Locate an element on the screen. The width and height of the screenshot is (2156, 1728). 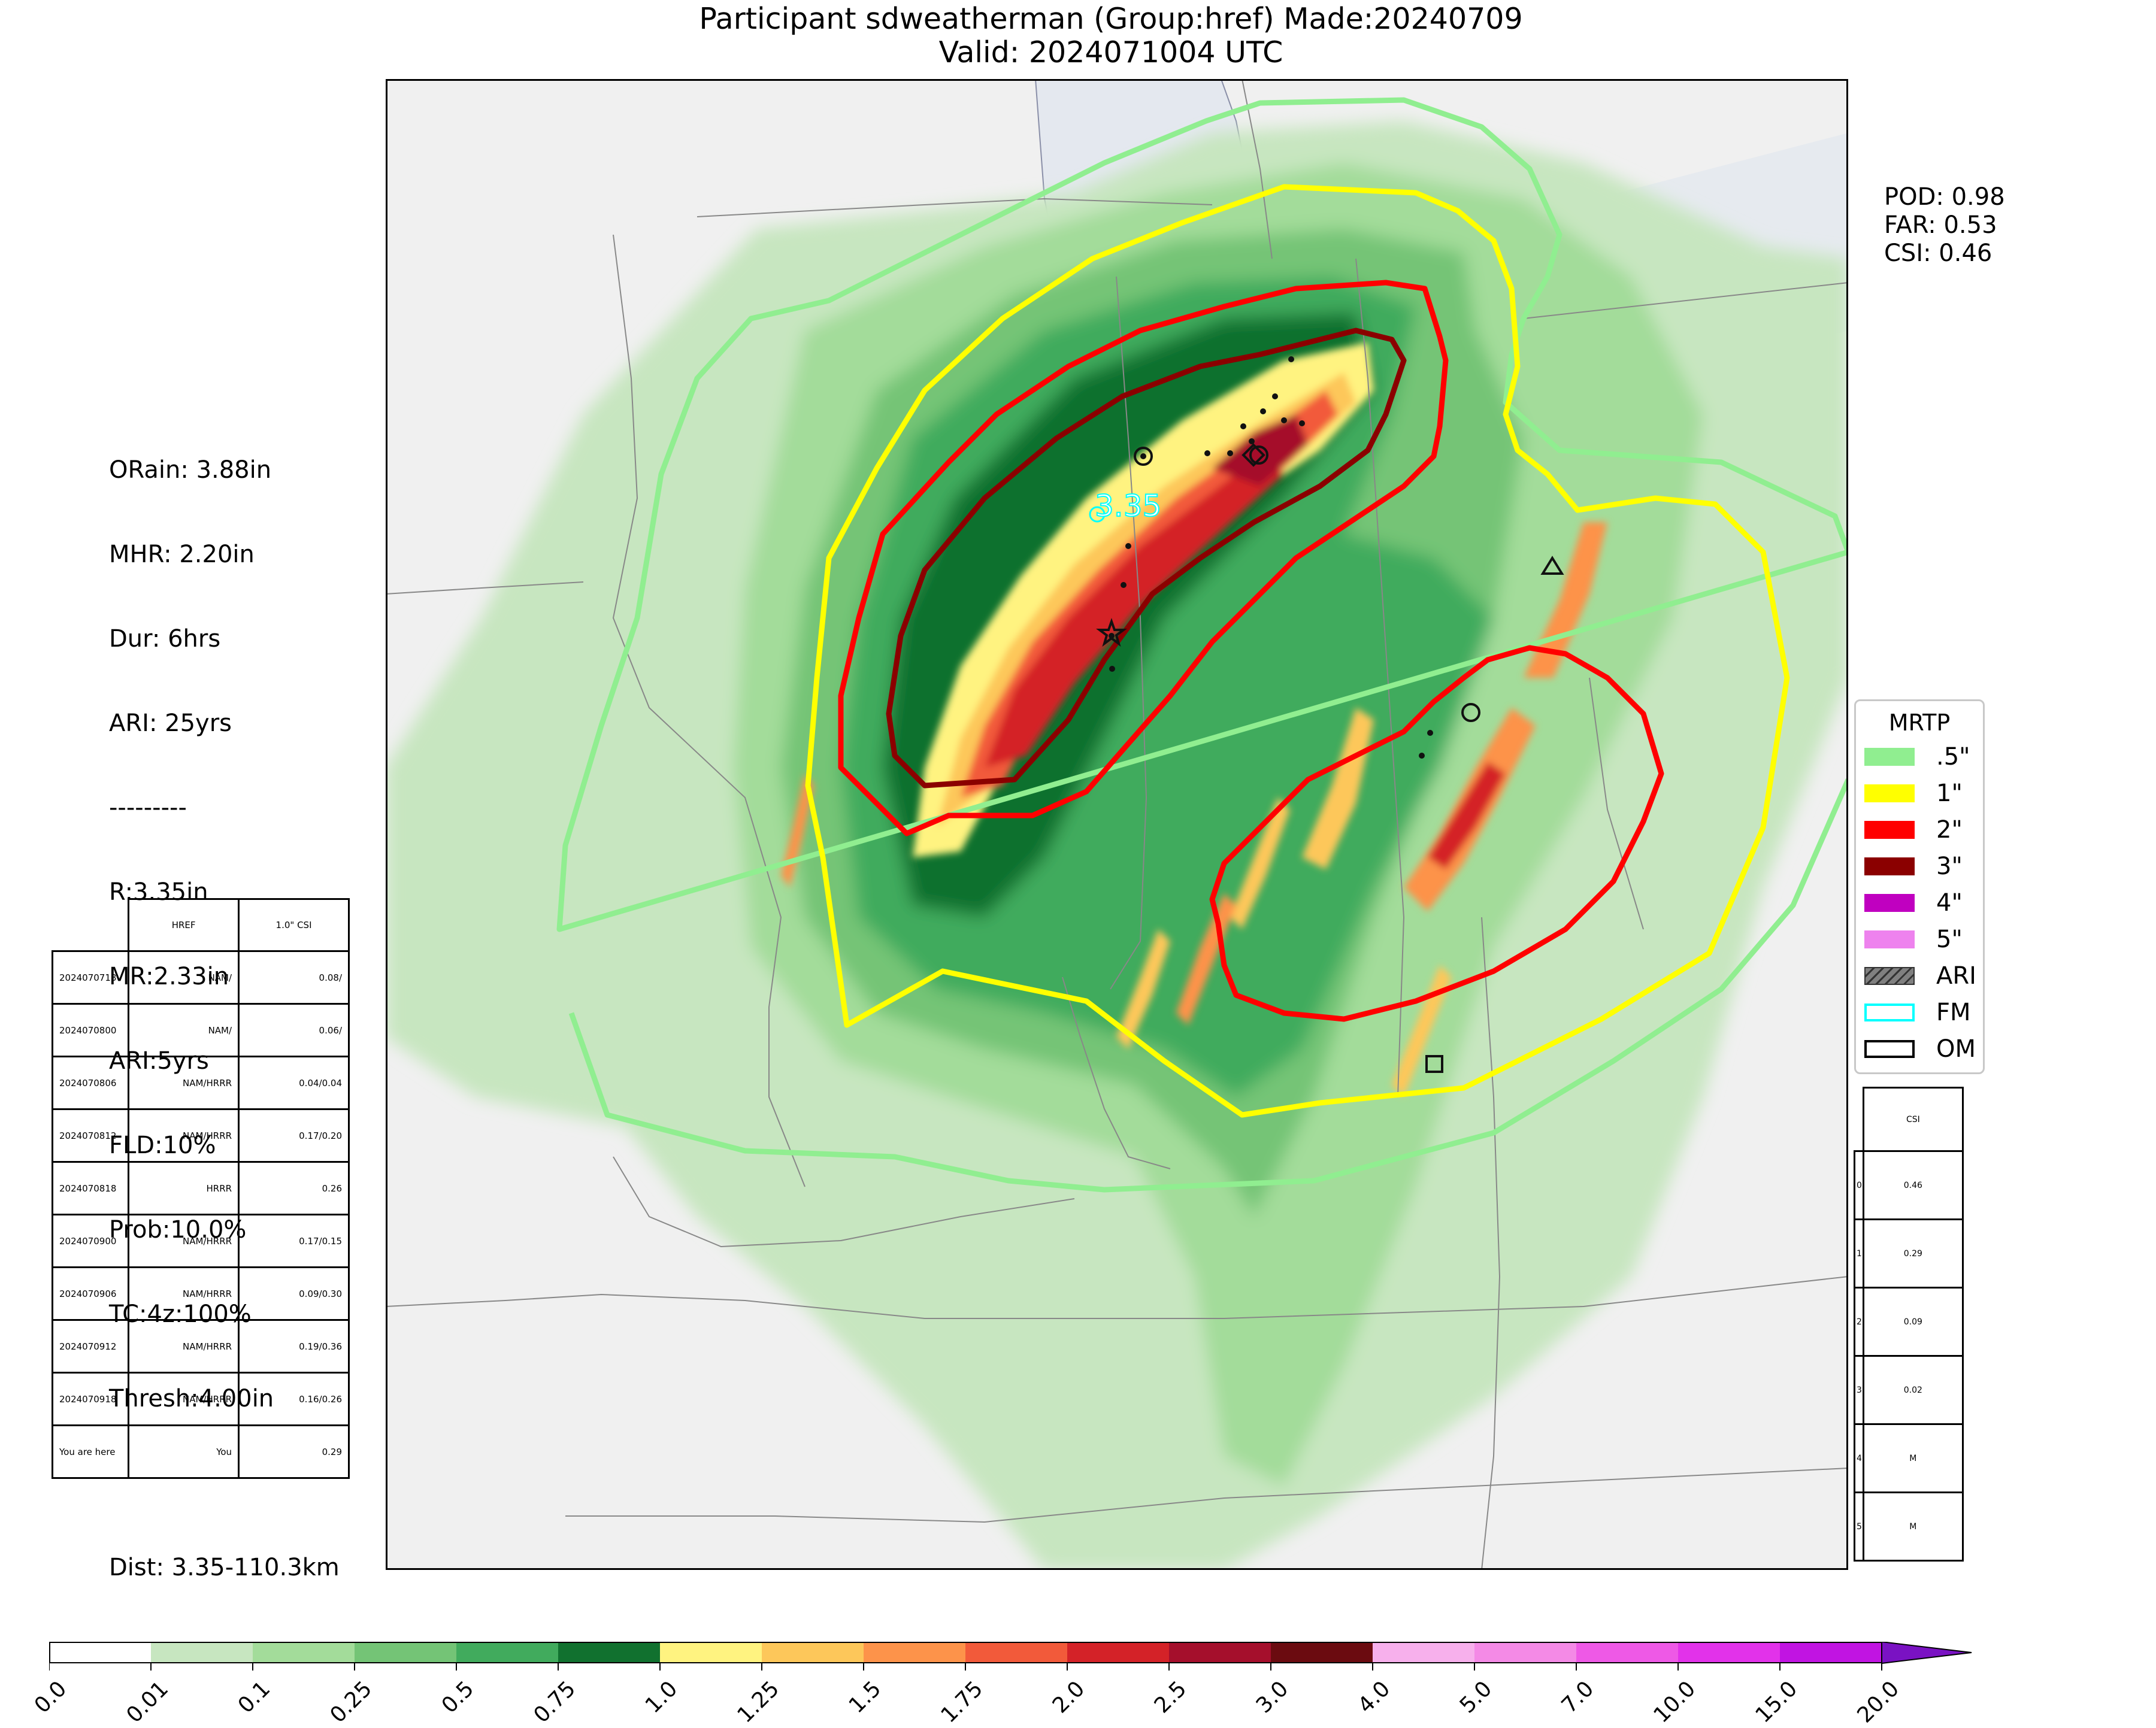
table-row: 2024070912 NAM/HRRR 0.19/0.36 is located at coordinates (200, 1346).